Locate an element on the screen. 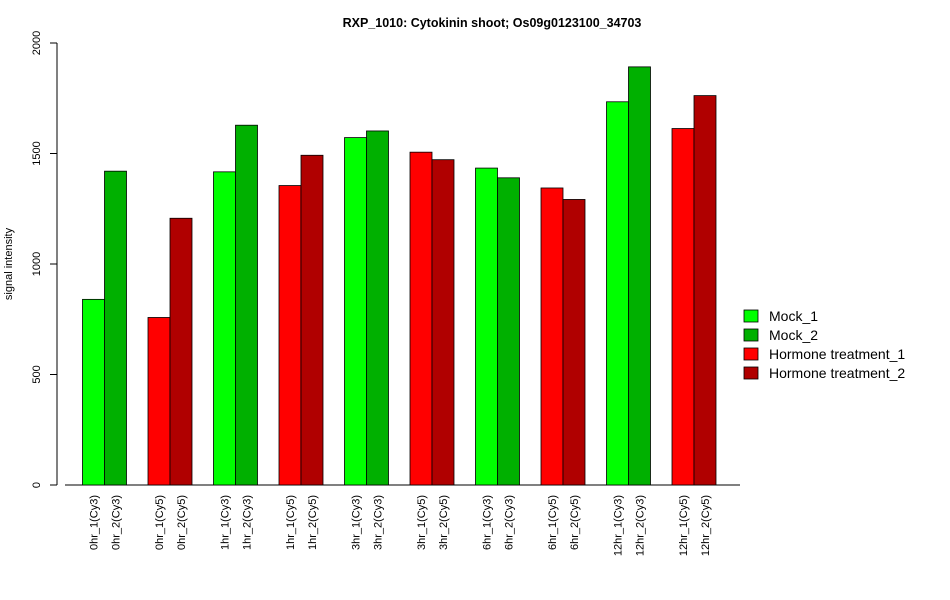  x-tick-label: 0hr_1(Cy5) is located at coordinates (160, 522).